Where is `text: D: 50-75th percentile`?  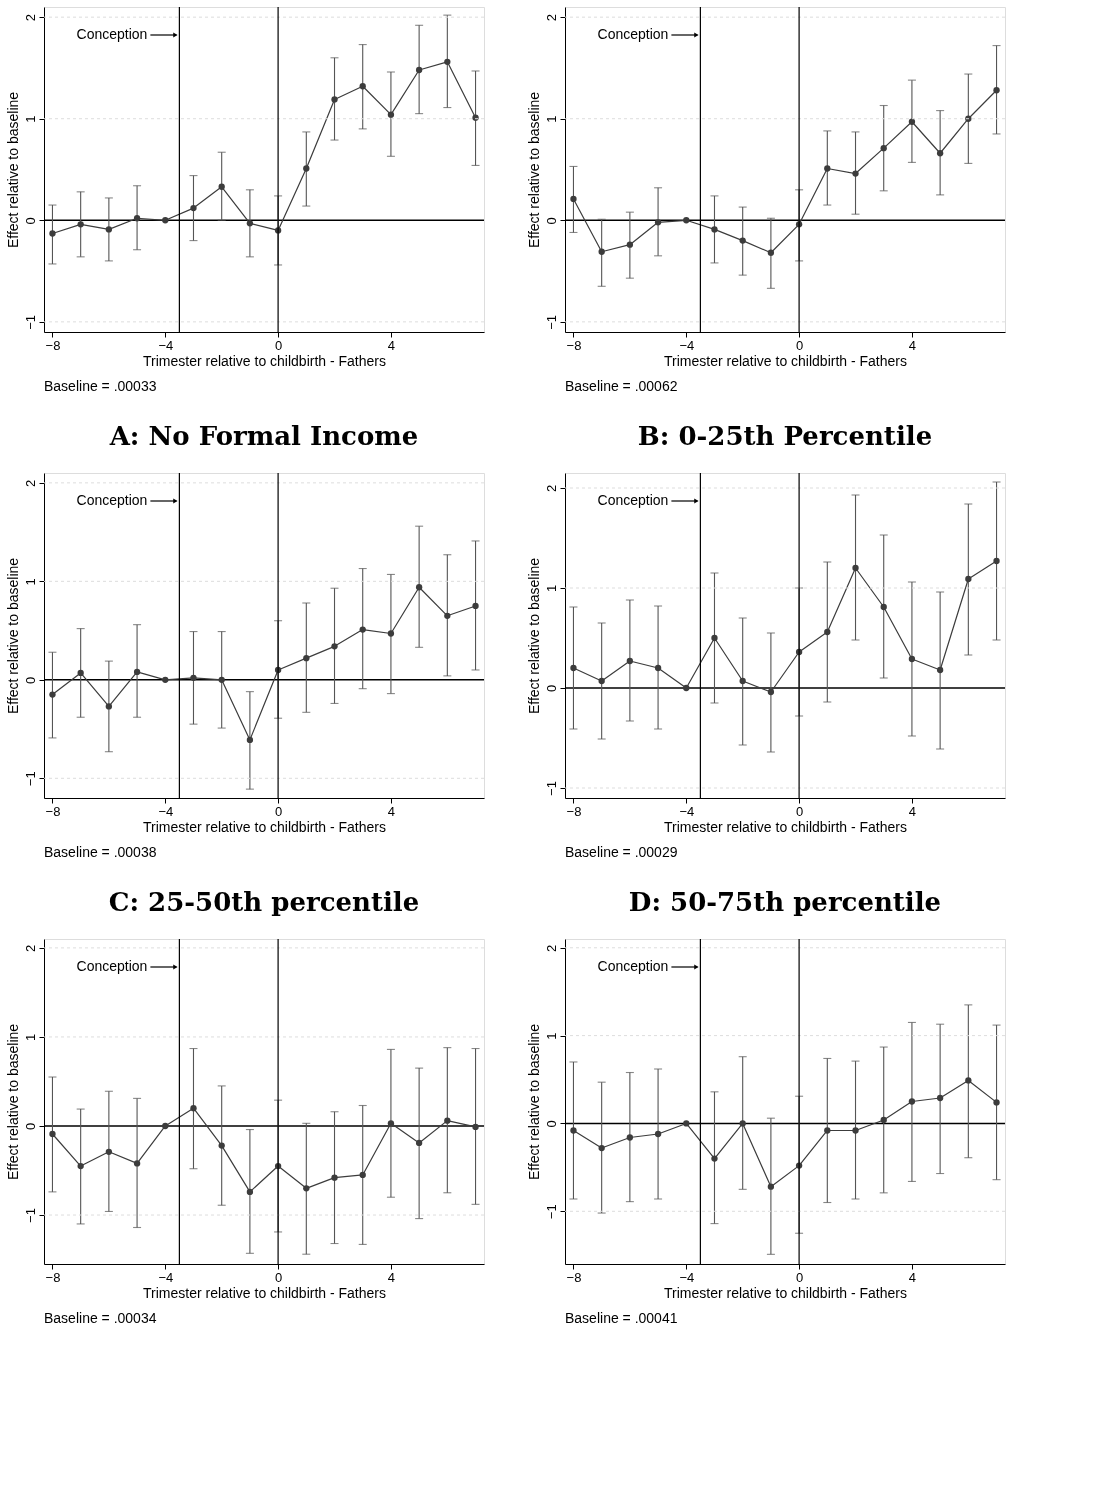
text: D: 50-75th percentile is located at coordinates (785, 902).